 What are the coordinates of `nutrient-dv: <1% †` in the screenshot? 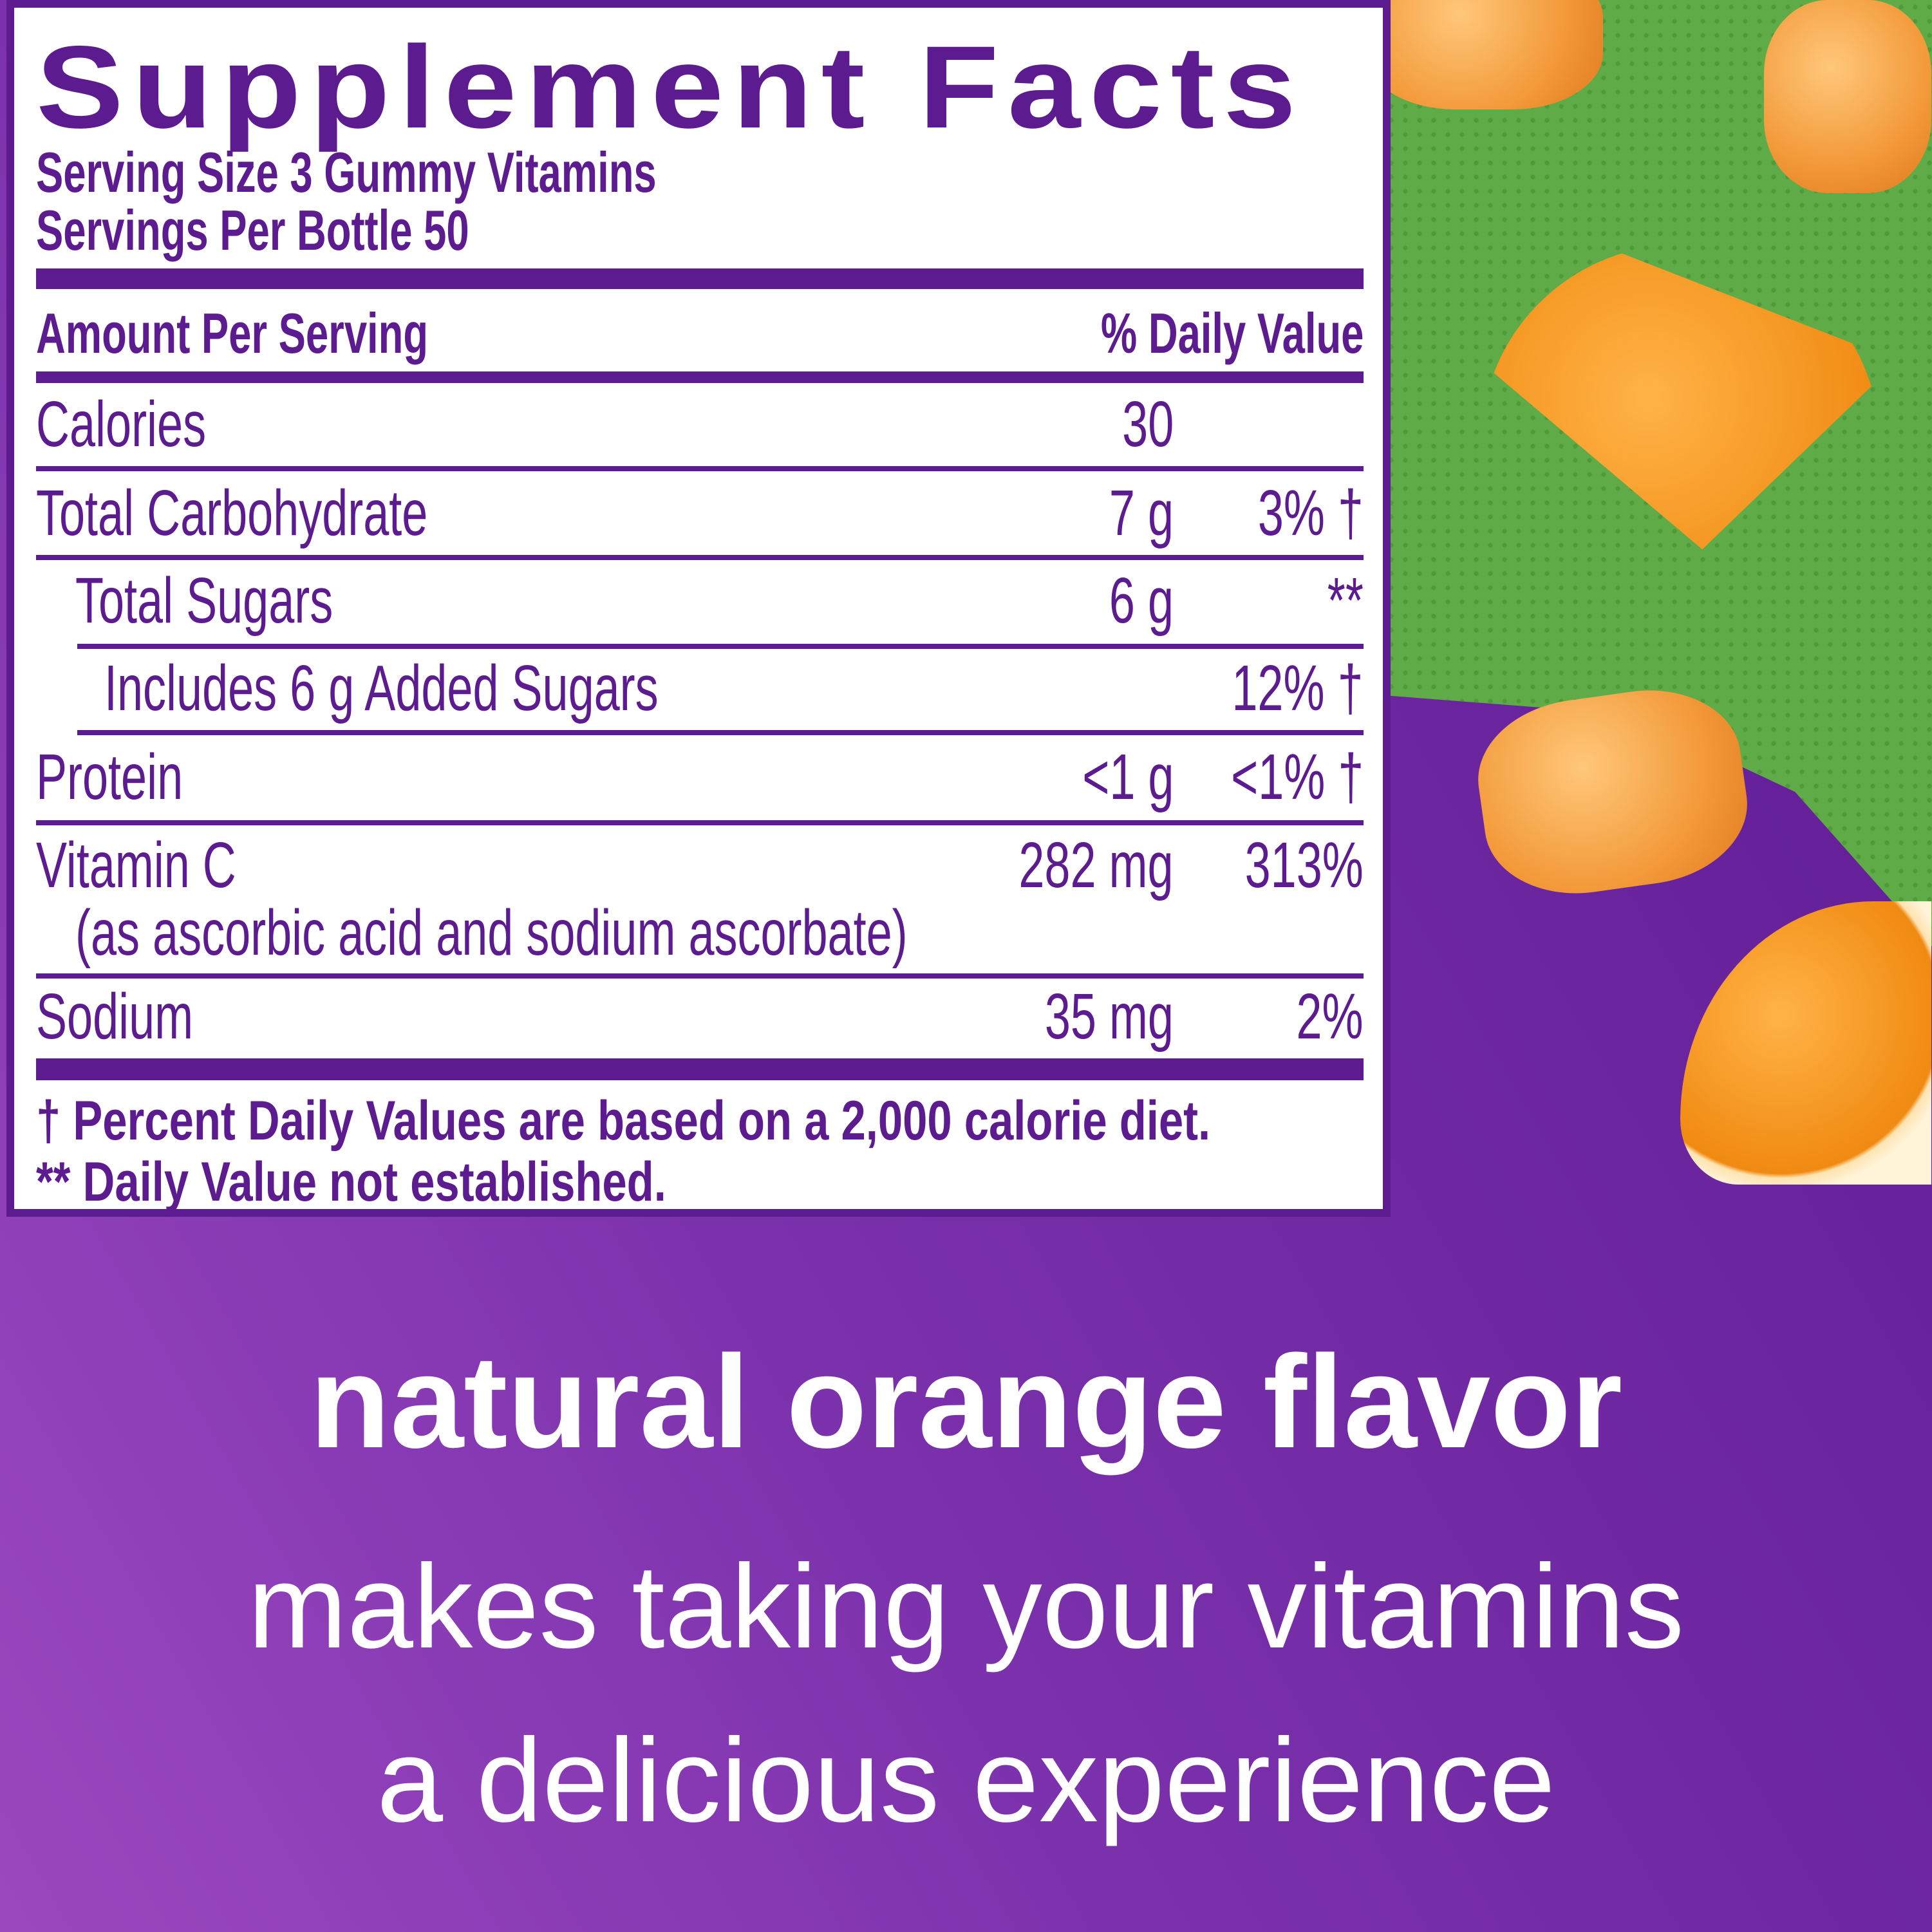 It's located at (1297, 777).